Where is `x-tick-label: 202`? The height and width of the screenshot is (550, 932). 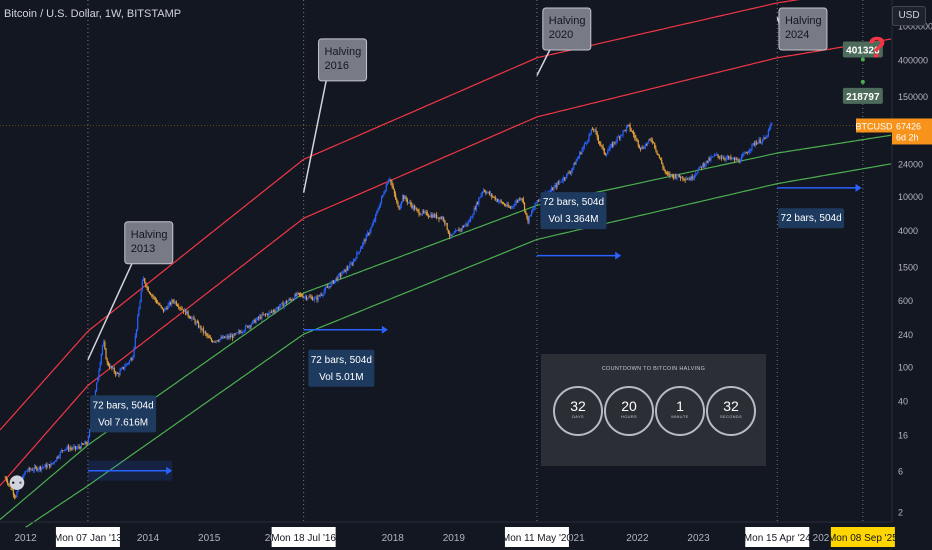 x-tick-label: 202 is located at coordinates (821, 538).